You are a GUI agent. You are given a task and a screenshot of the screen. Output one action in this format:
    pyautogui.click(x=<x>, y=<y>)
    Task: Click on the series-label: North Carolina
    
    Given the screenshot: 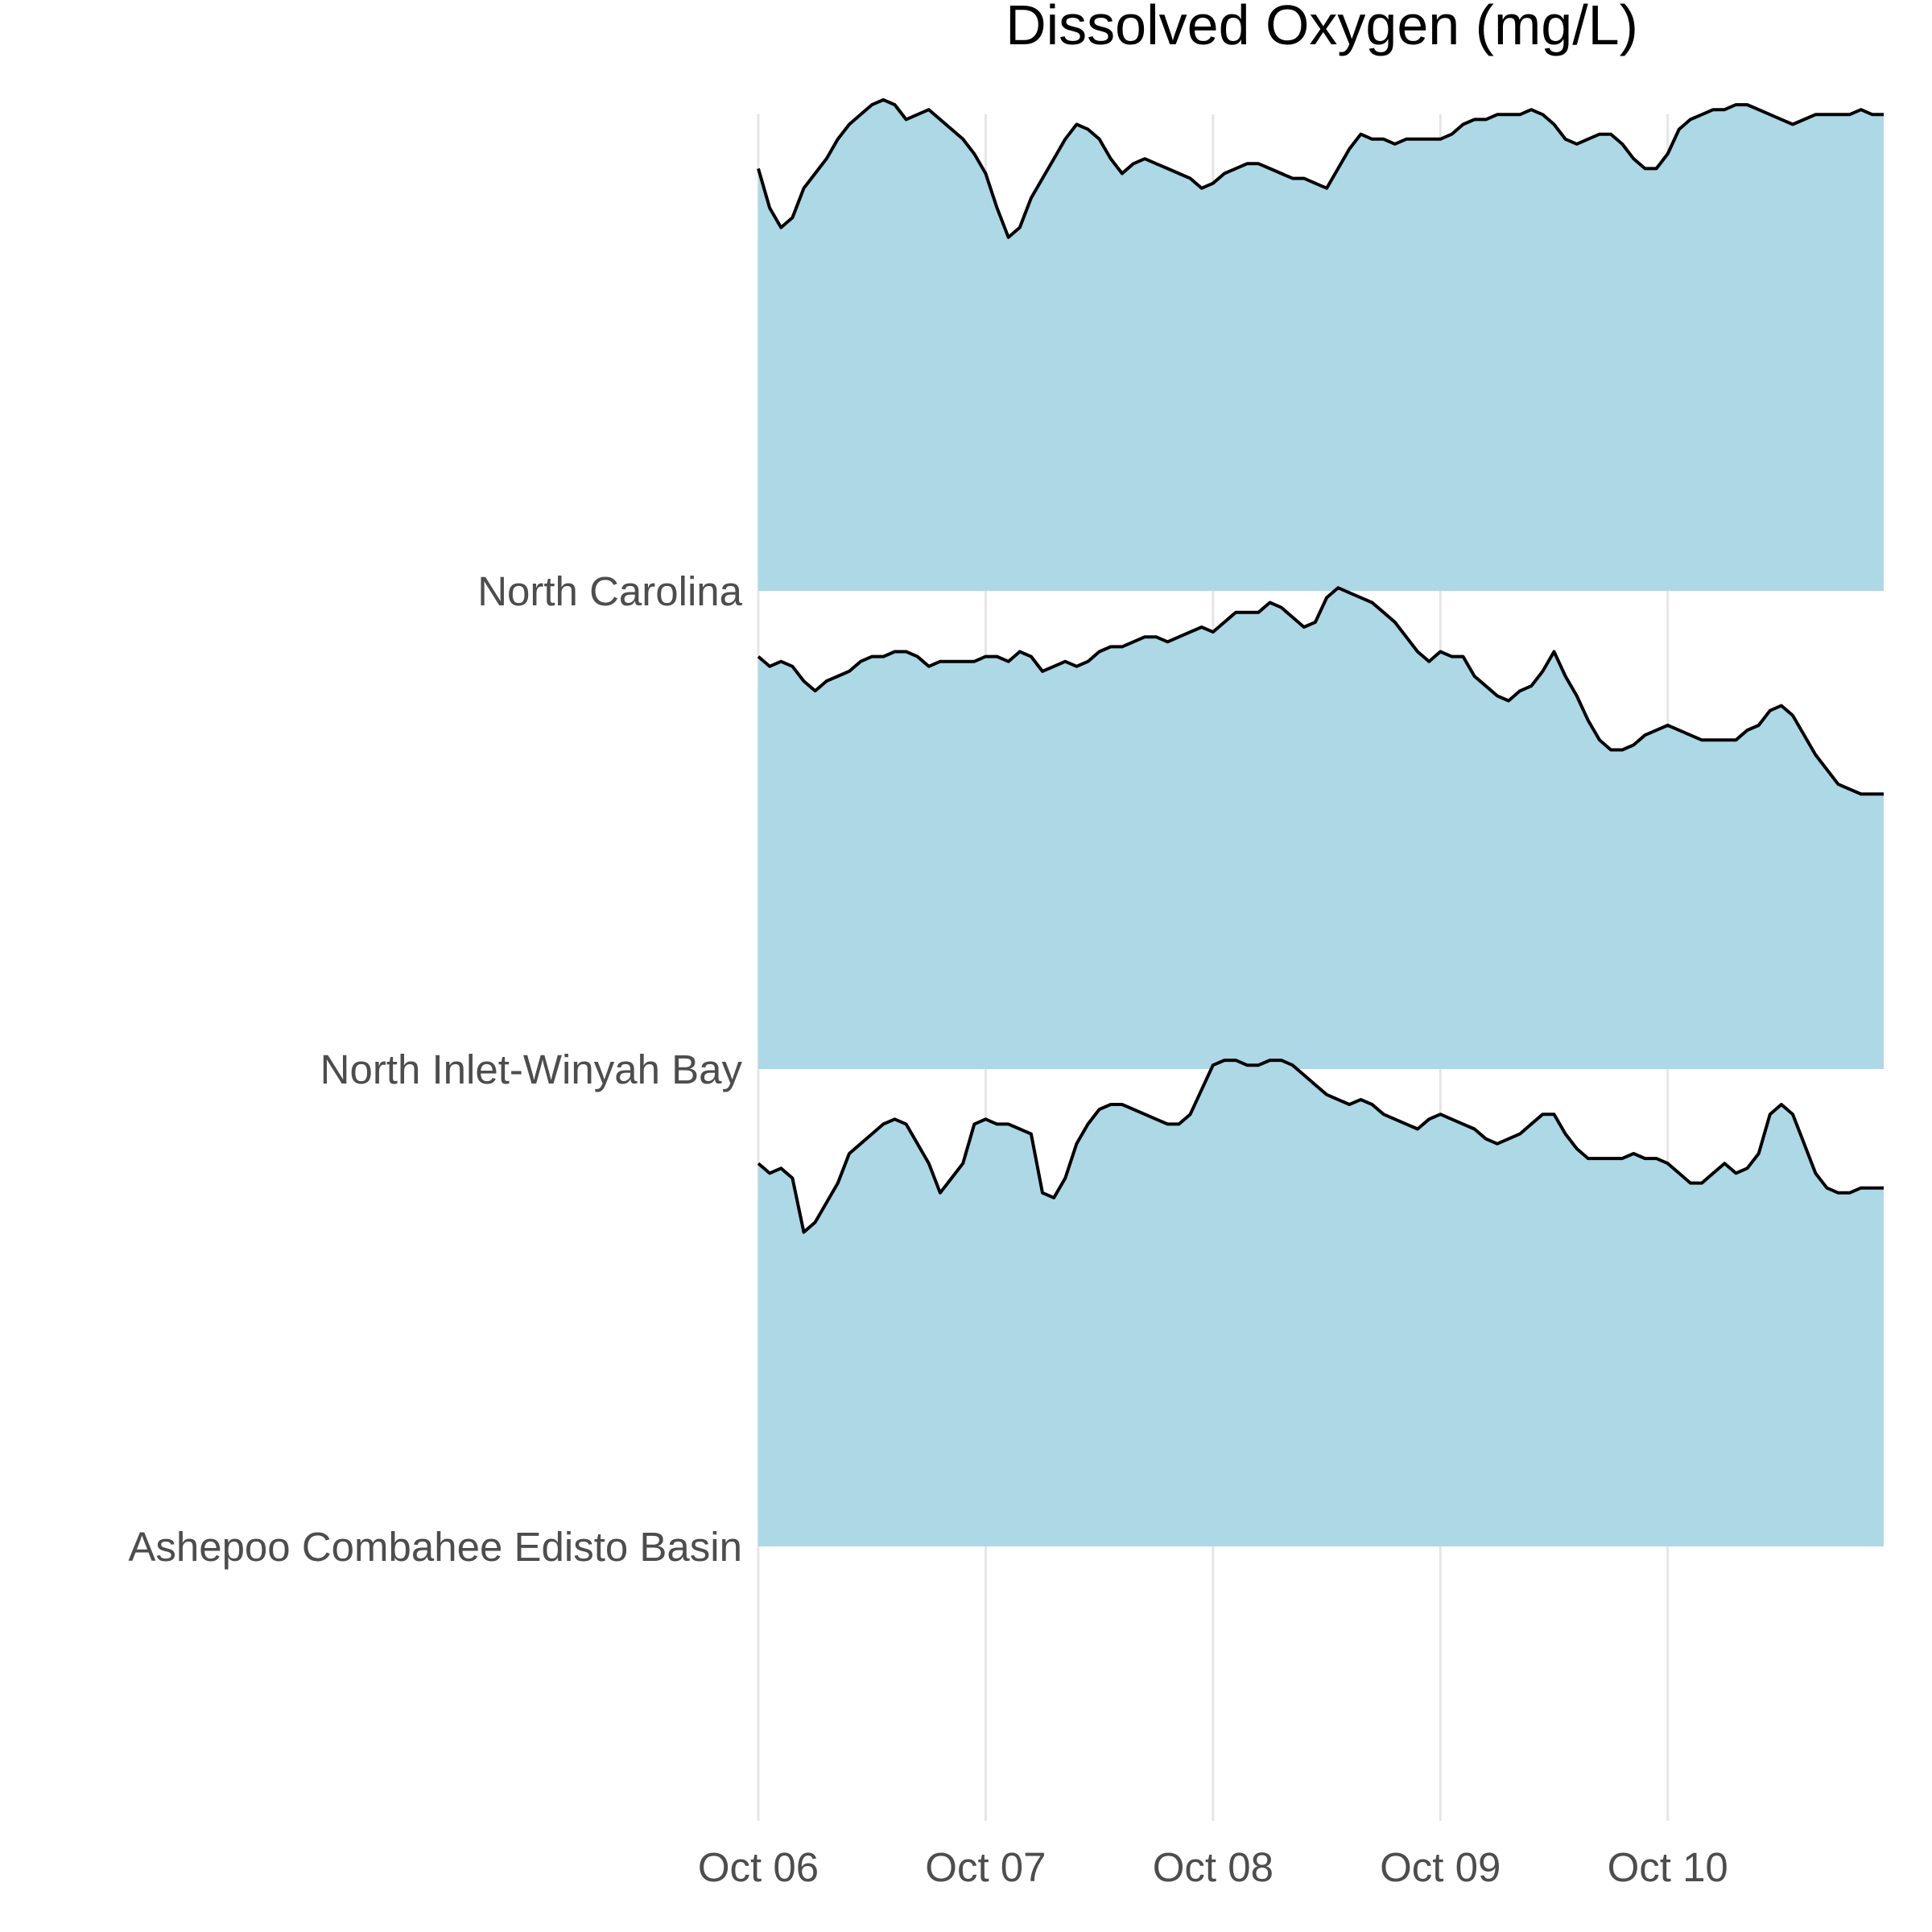 What is the action you would take?
    pyautogui.click(x=609, y=591)
    